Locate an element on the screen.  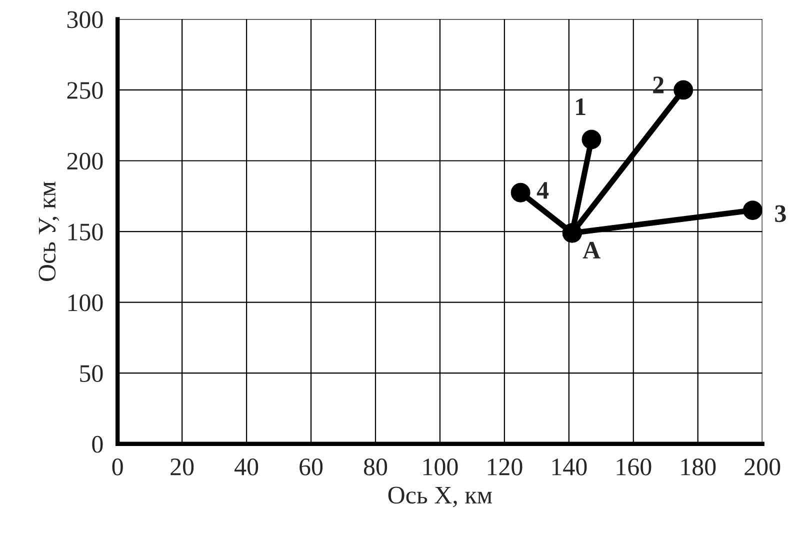
x-tick-label: 180 is located at coordinates (698, 467).